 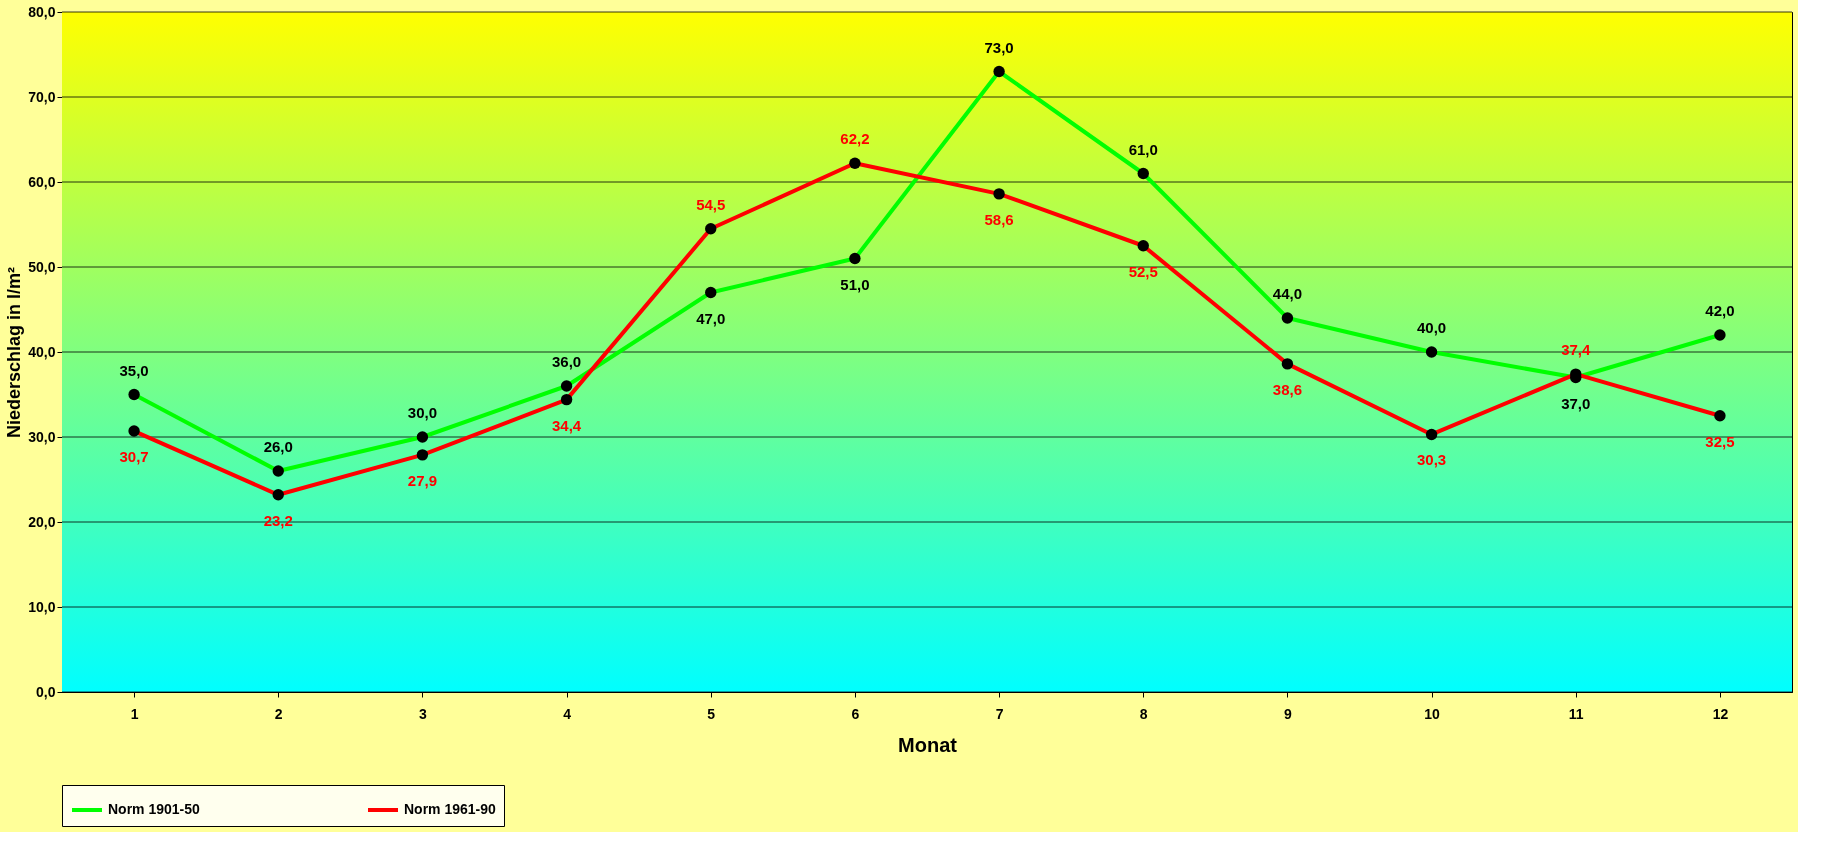 I want to click on x-tick-label: 3, so click(x=423, y=713).